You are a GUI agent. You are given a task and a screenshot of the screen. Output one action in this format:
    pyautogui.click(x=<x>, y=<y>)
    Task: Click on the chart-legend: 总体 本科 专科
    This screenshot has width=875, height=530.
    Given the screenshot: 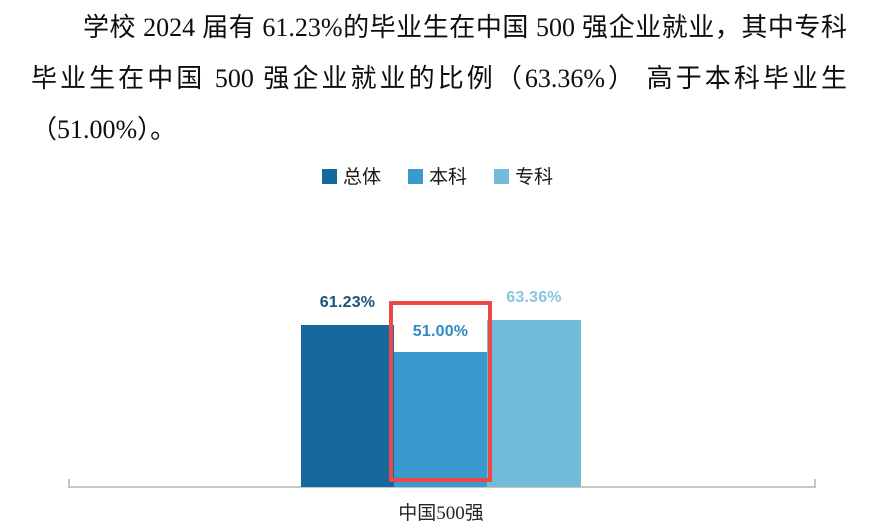 What is the action you would take?
    pyautogui.click(x=437, y=175)
    